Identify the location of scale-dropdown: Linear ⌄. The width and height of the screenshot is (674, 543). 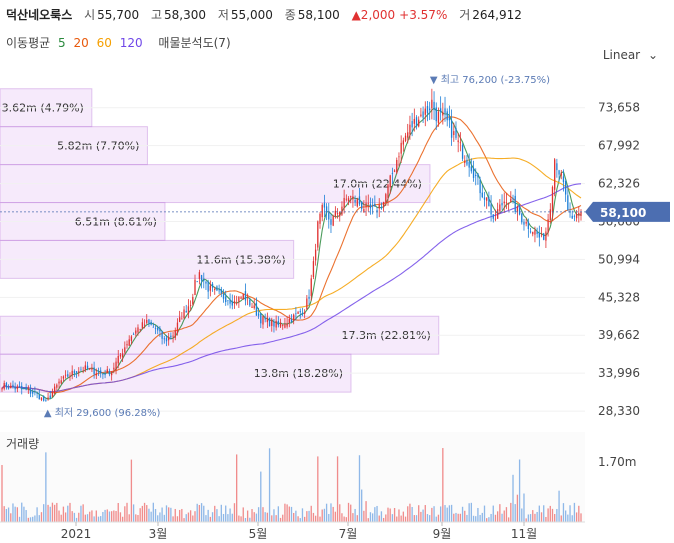
(630, 55).